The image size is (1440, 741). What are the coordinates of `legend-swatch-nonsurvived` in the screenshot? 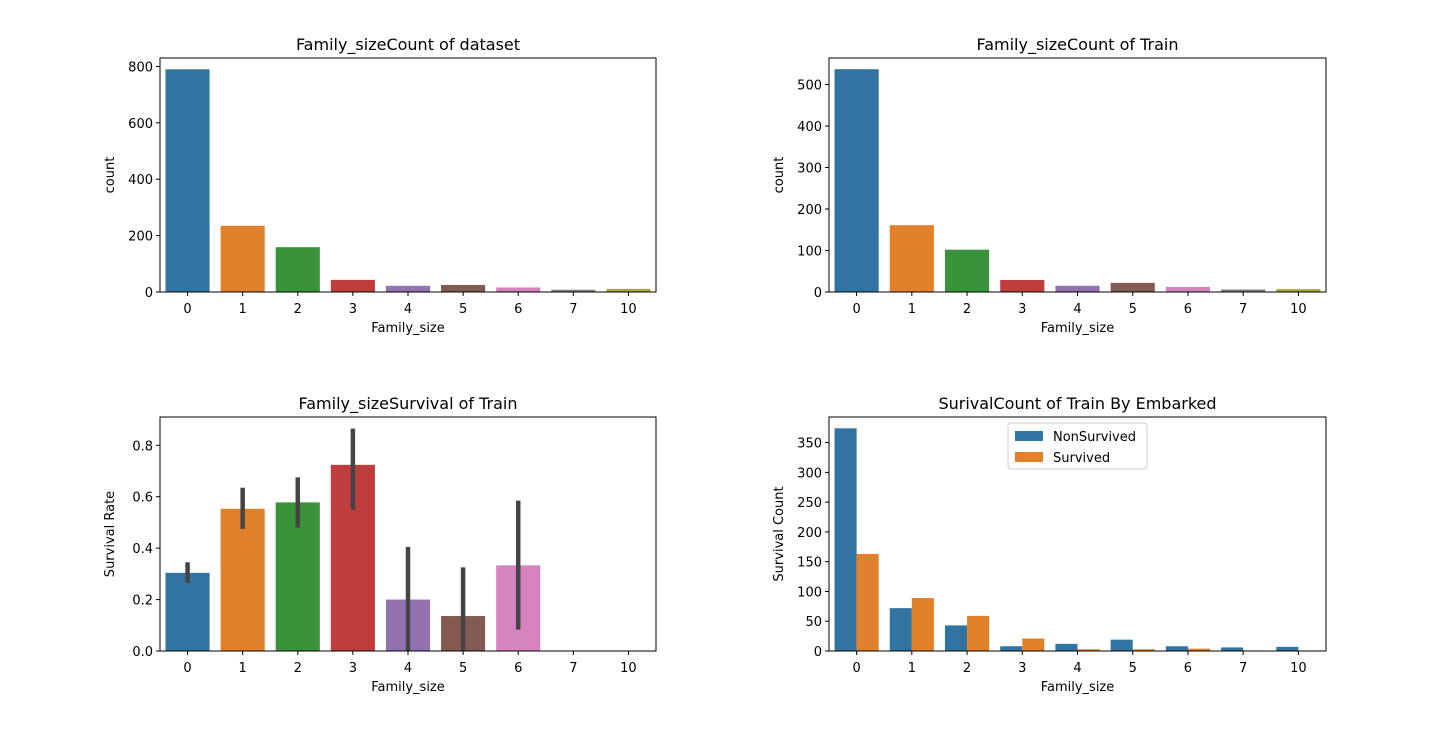 It's located at (1029, 436).